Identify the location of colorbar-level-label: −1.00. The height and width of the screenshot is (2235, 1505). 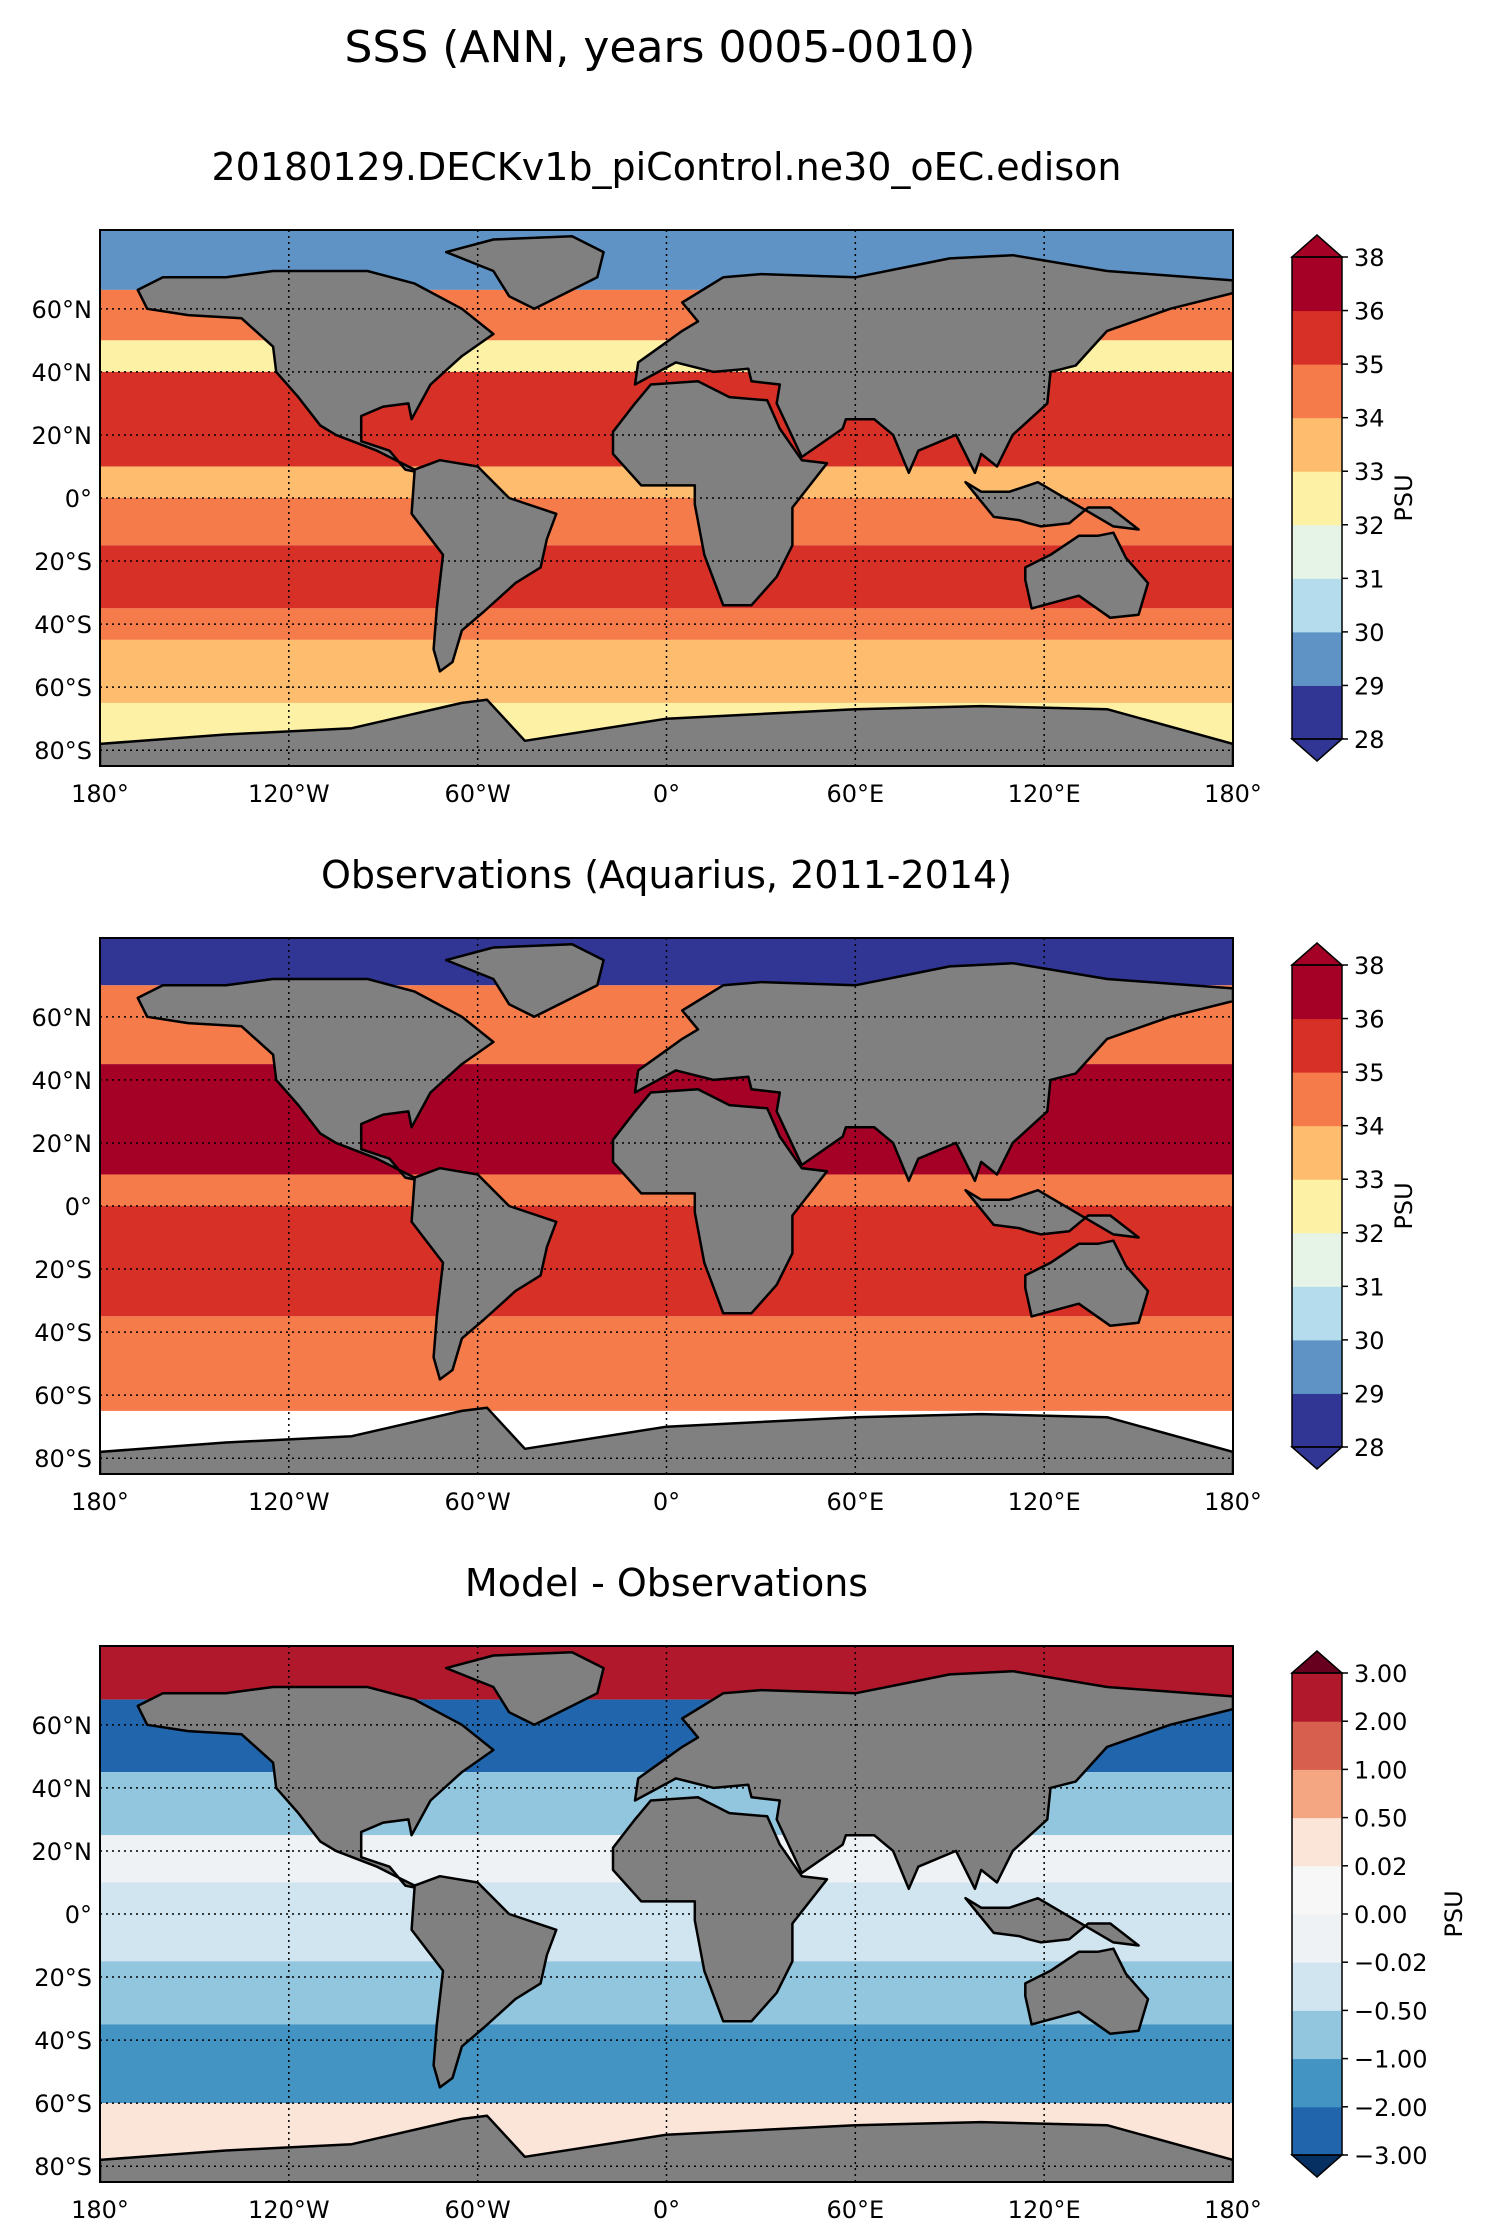
(1391, 2060).